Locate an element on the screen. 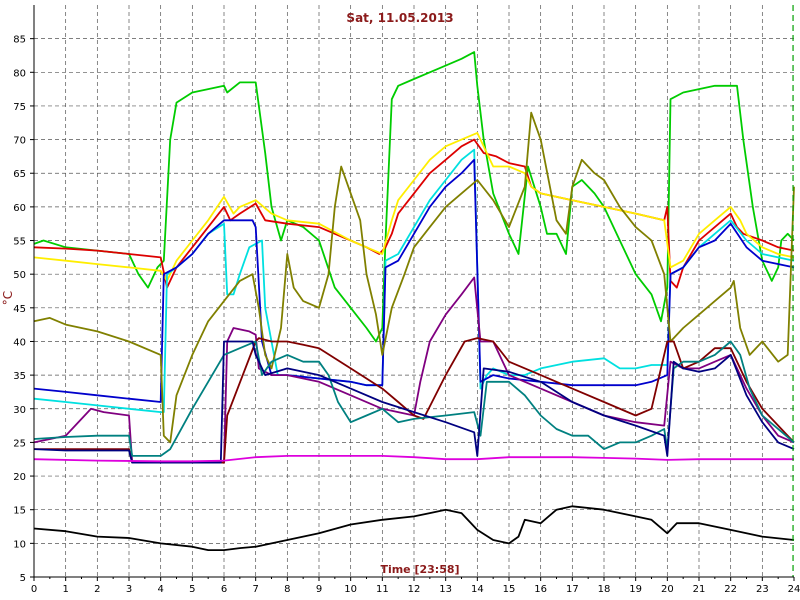  y-tick-label: 70 is located at coordinates (19, 141).